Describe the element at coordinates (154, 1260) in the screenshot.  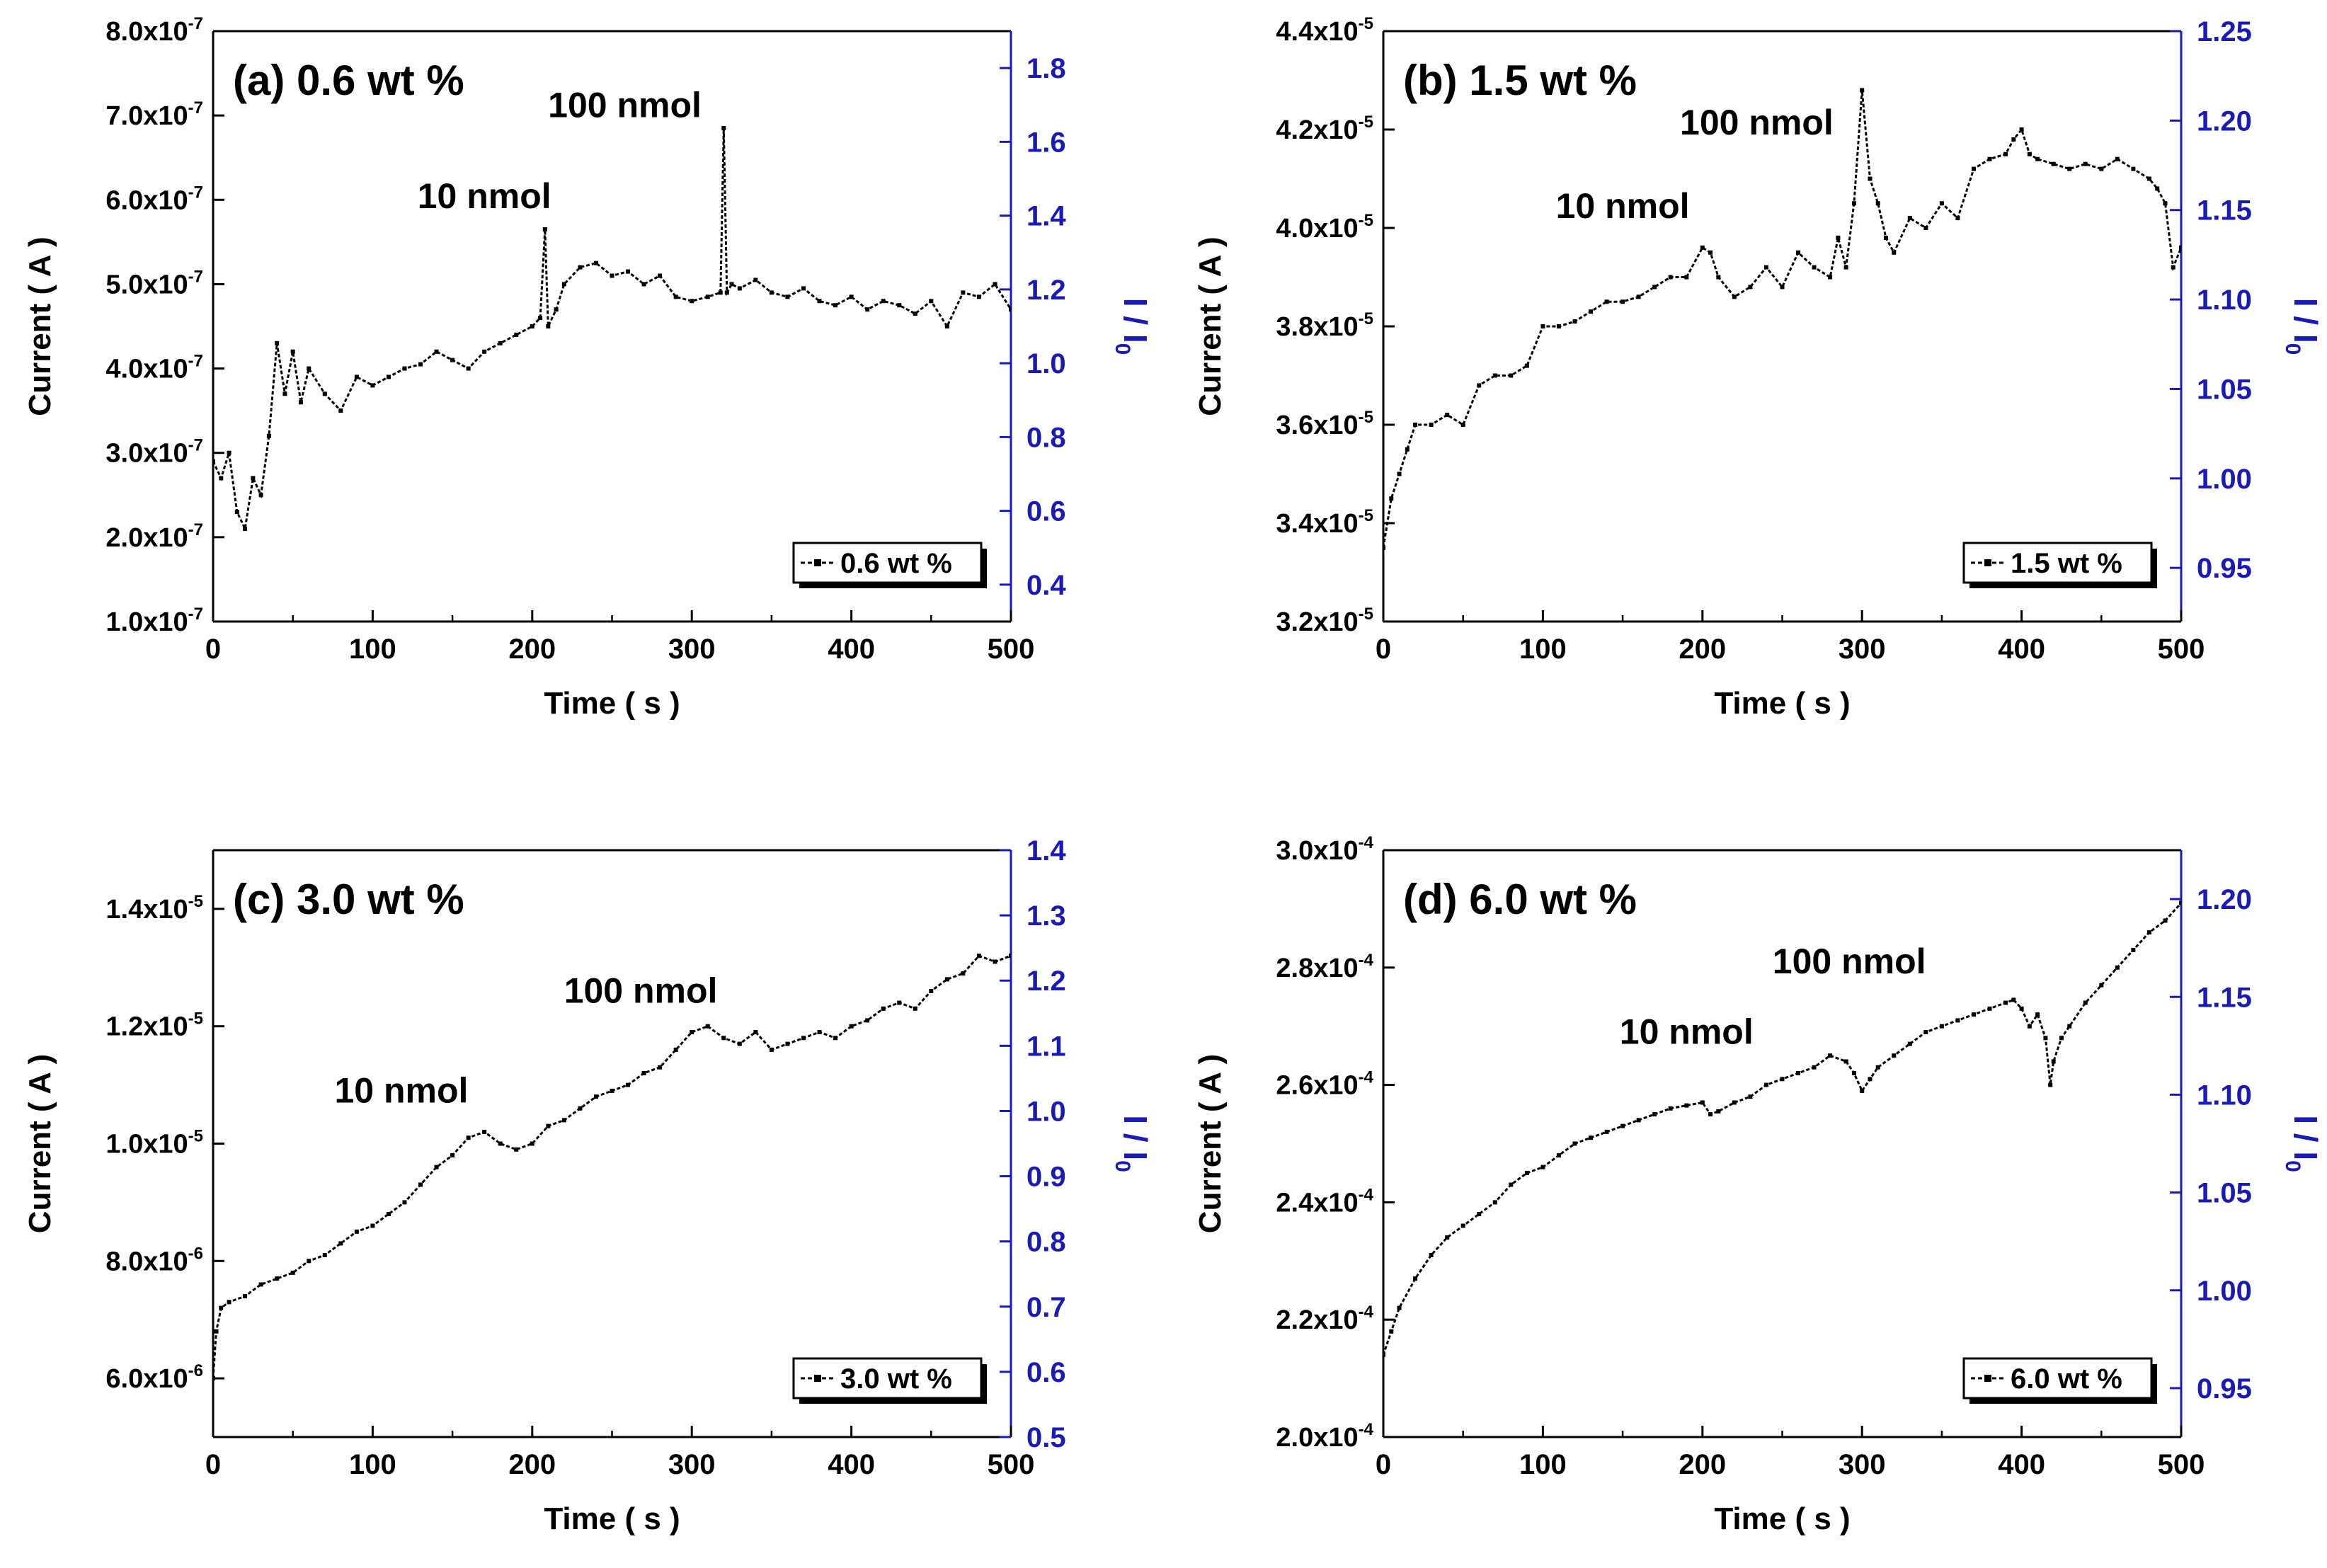
I see `y-tick-label: 8.0x10⁻⁶` at that location.